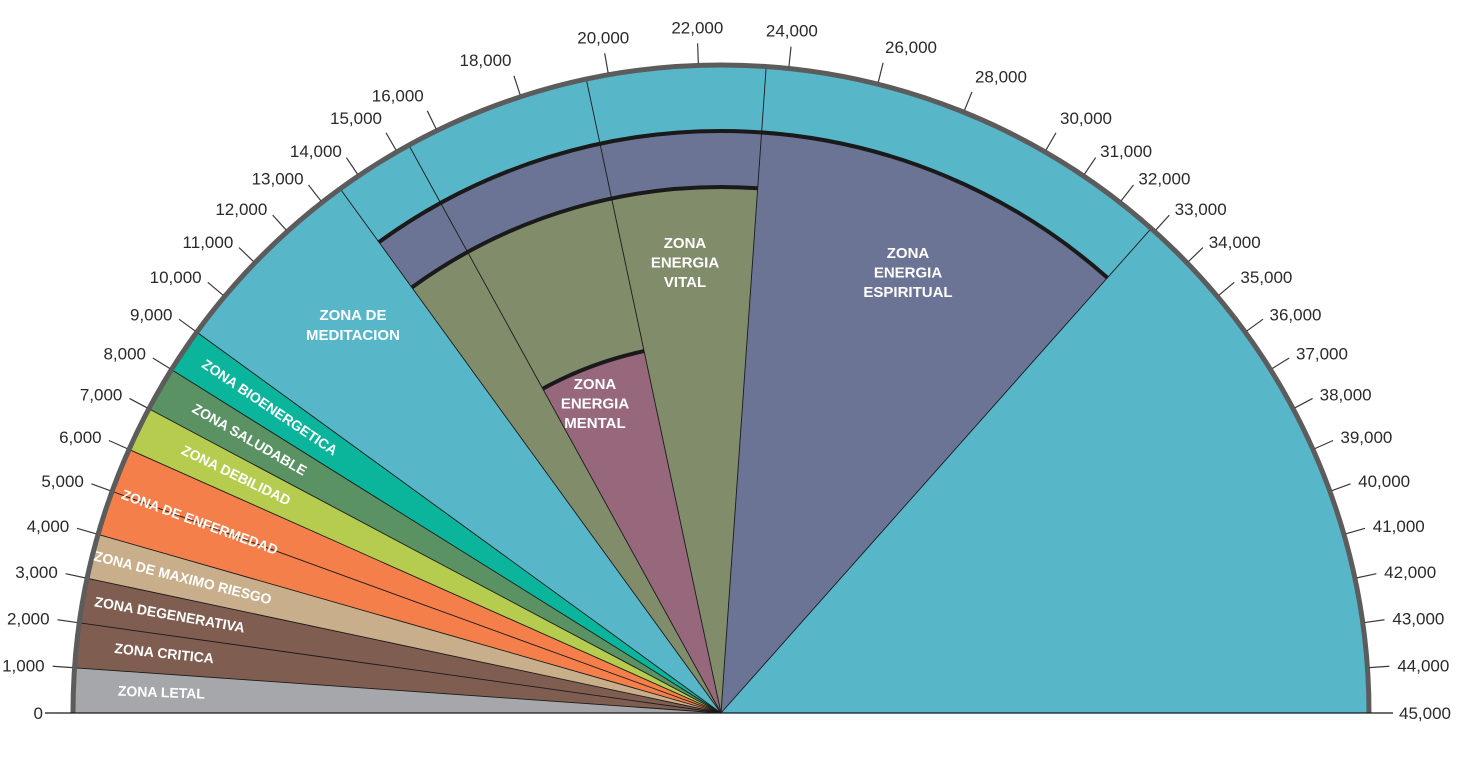 This screenshot has width=1458, height=774. What do you see at coordinates (911, 47) in the screenshot?
I see `tick-label: 26,000` at bounding box center [911, 47].